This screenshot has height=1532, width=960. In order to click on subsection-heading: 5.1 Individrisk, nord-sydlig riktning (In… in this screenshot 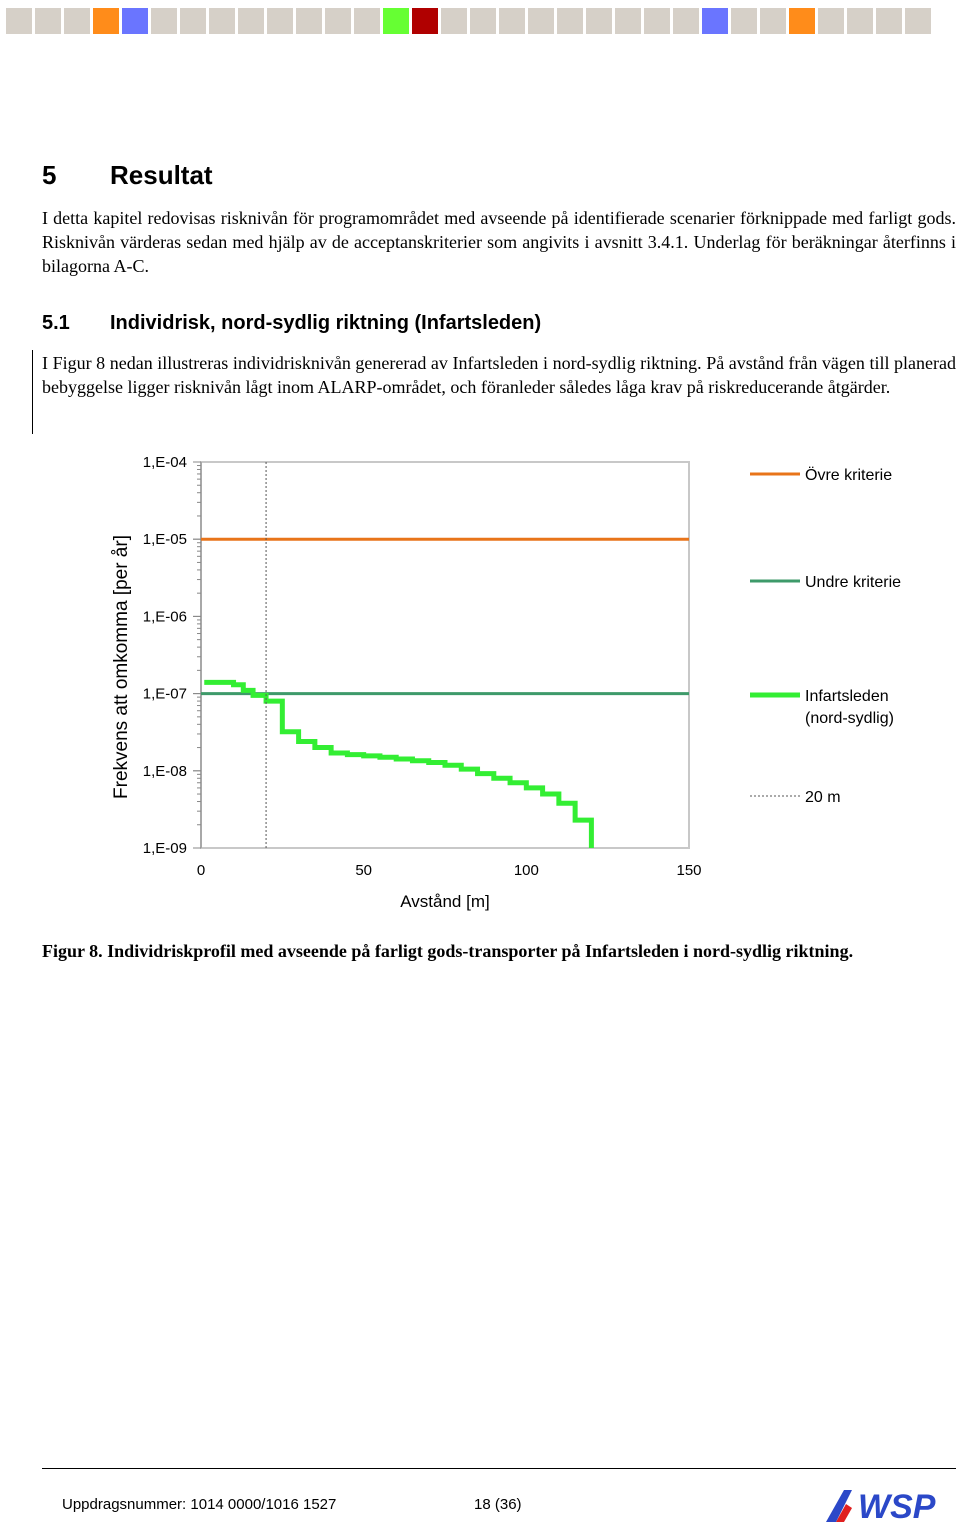, I will do `click(291, 323)`.